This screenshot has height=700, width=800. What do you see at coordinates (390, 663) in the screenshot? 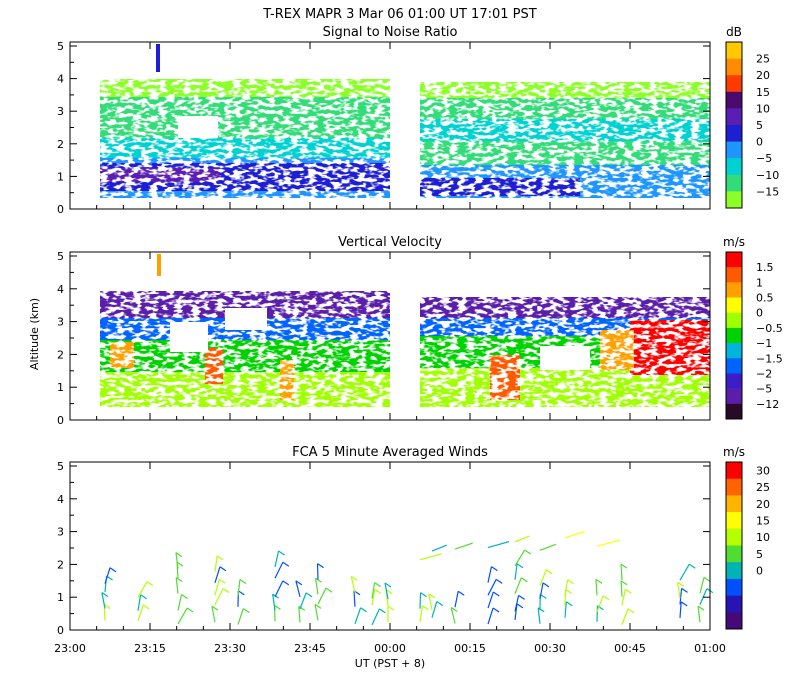
I see `x-axis-label: UT (PST + 8)` at bounding box center [390, 663].